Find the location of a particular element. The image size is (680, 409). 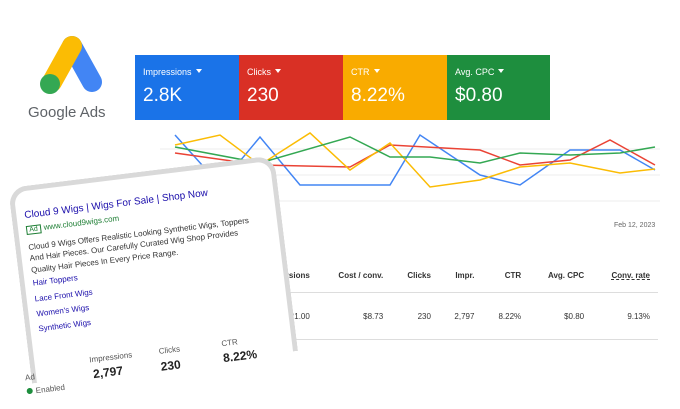

metric-tile: Clicks 230 is located at coordinates (291, 87).